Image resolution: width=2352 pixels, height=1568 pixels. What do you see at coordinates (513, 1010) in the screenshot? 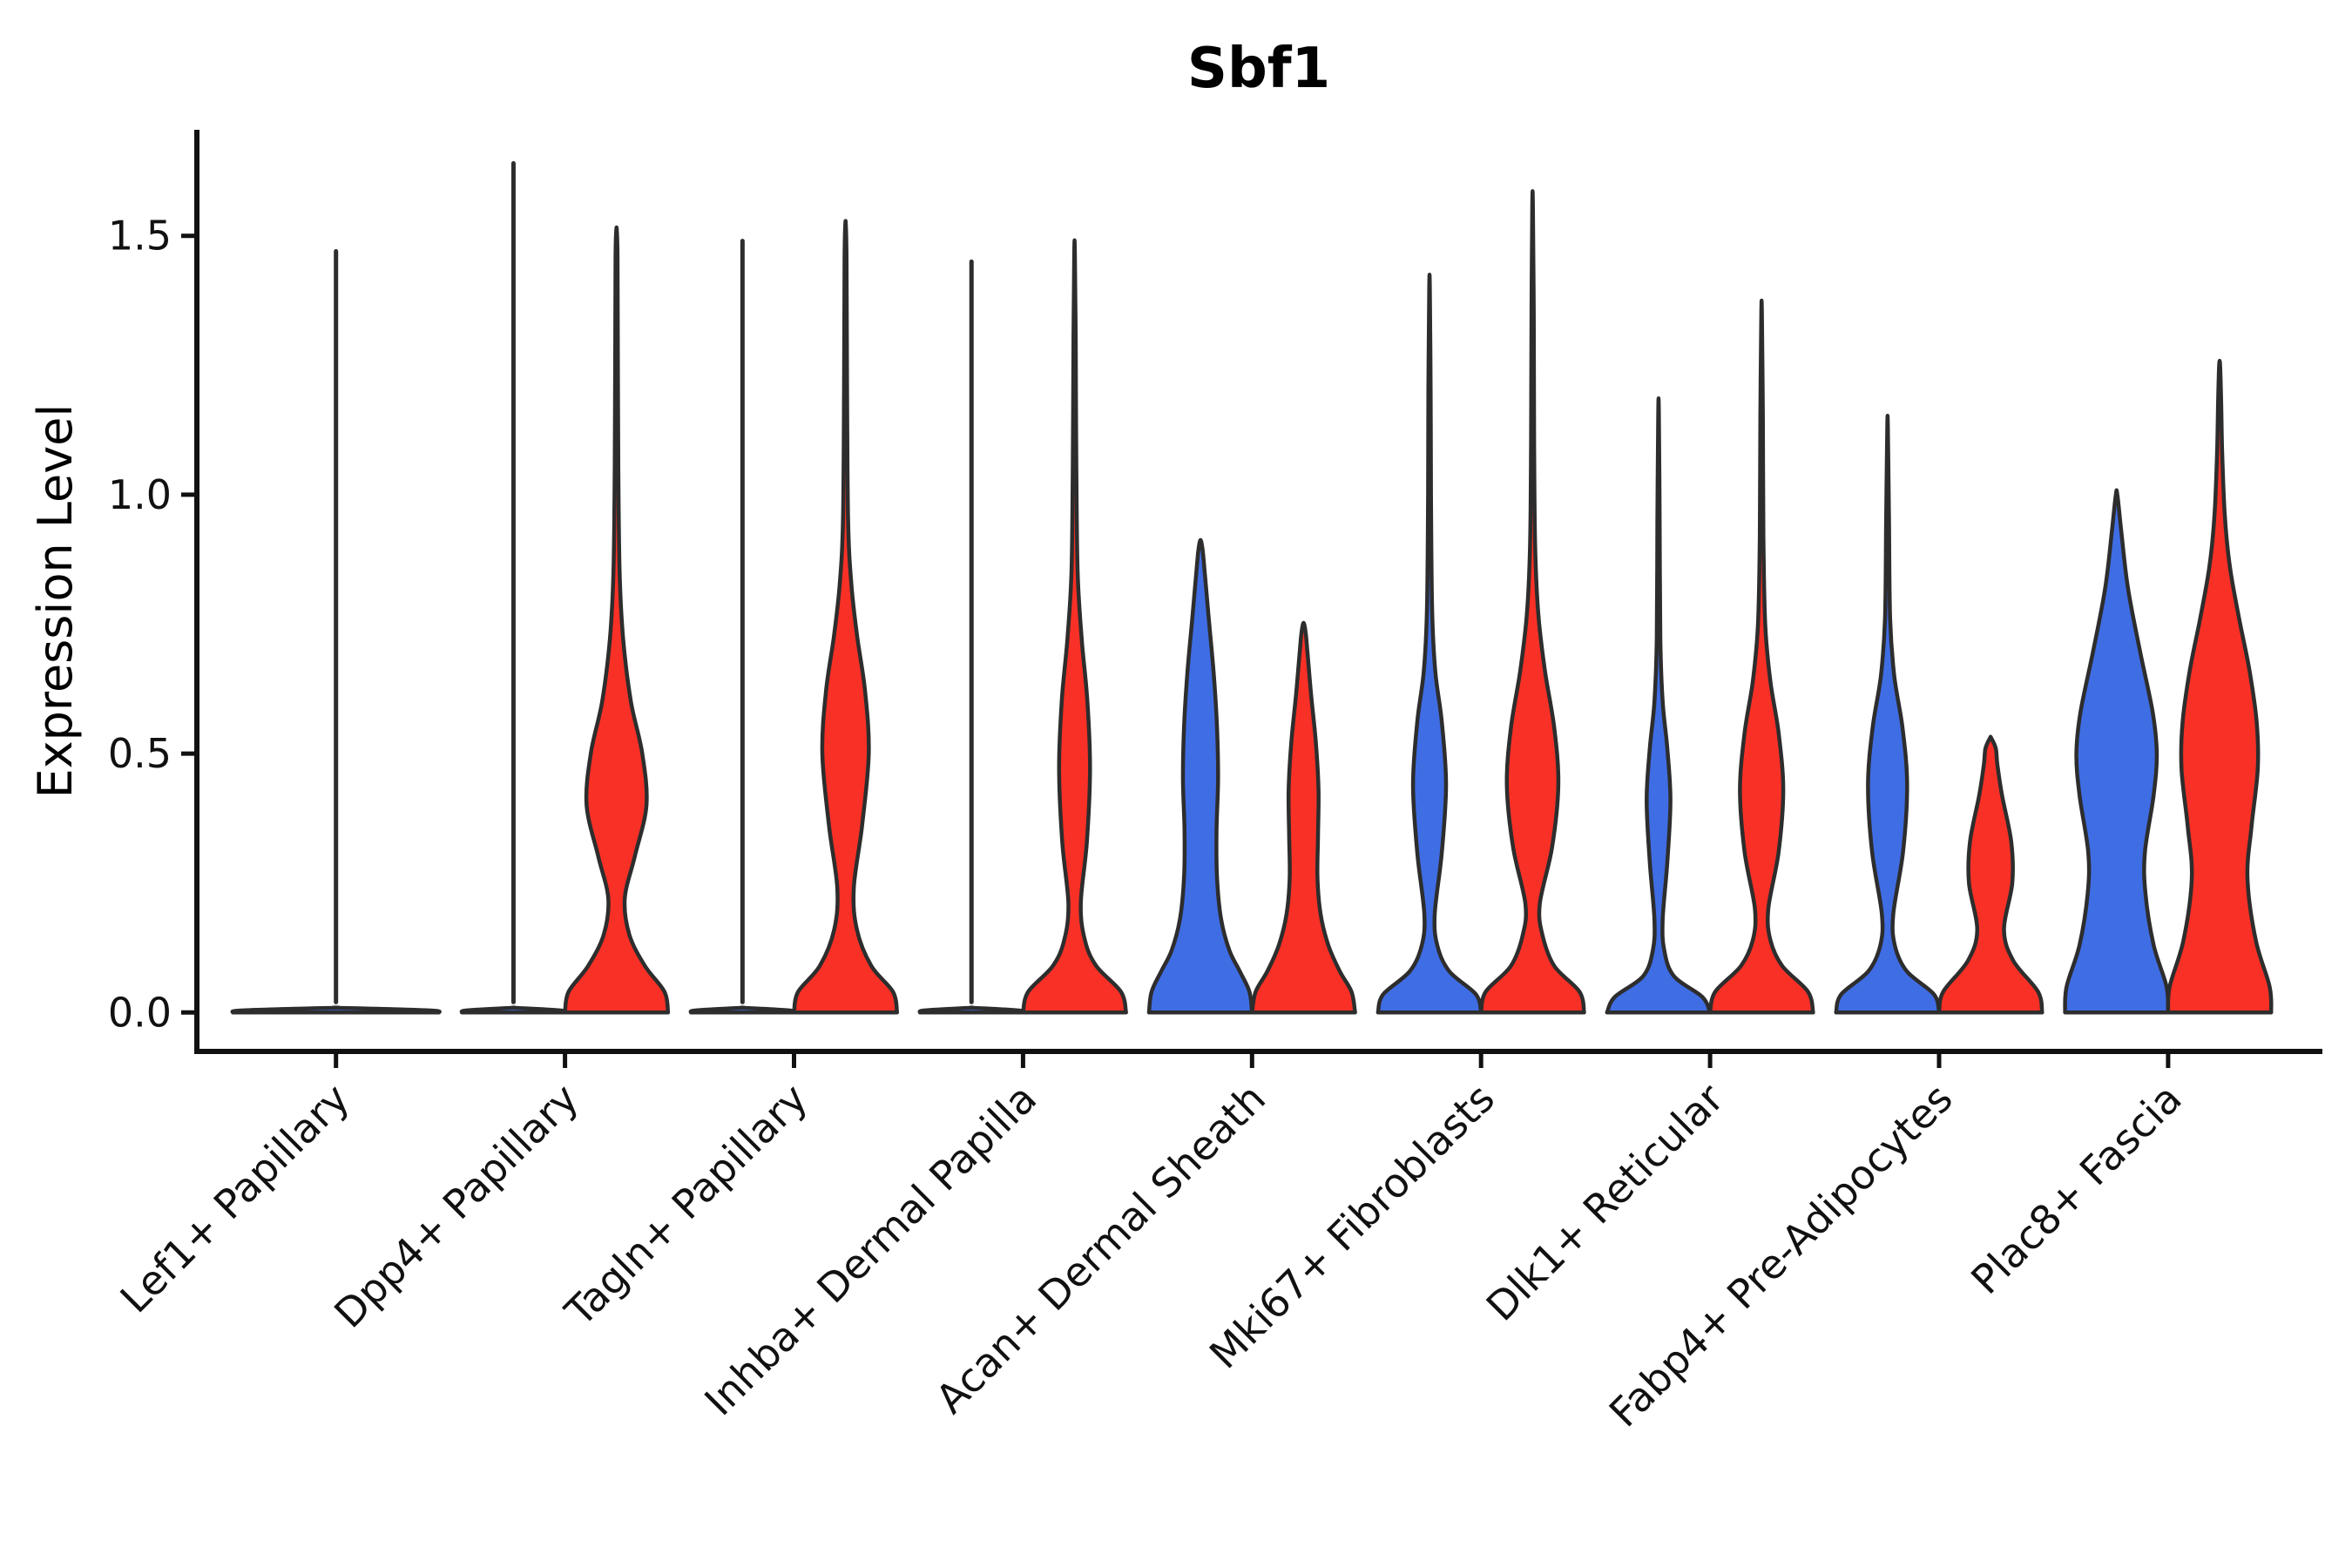
I see `violin-shape-dpp4-blue` at bounding box center [513, 1010].